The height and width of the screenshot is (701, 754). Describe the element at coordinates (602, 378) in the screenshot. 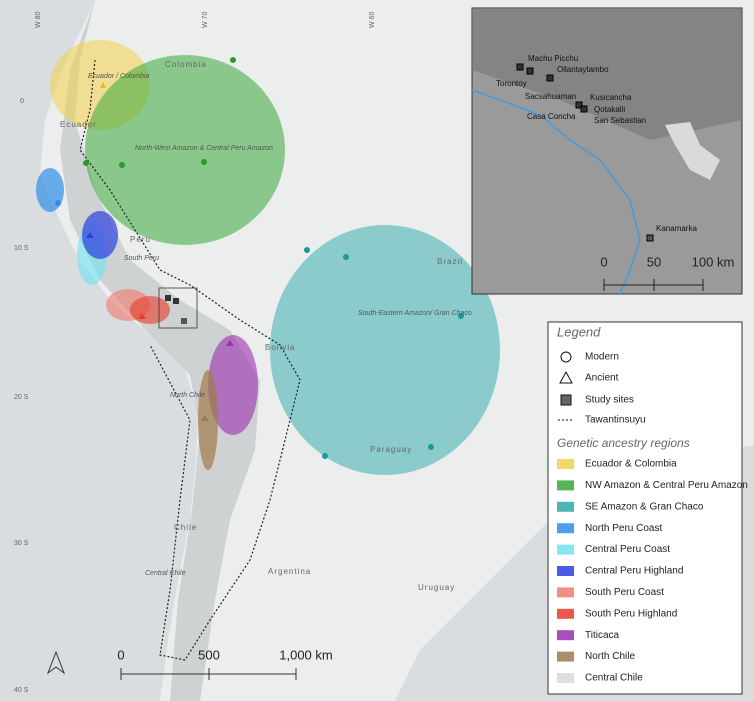

I see `legend-item: Ancient` at that location.